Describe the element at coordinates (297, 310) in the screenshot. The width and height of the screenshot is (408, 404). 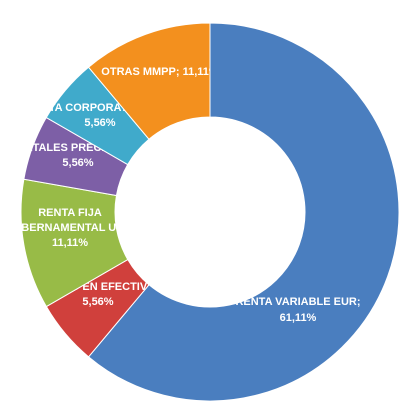
I see `slice-label: RENTA VARIABLE EUR; 61,11%` at that location.